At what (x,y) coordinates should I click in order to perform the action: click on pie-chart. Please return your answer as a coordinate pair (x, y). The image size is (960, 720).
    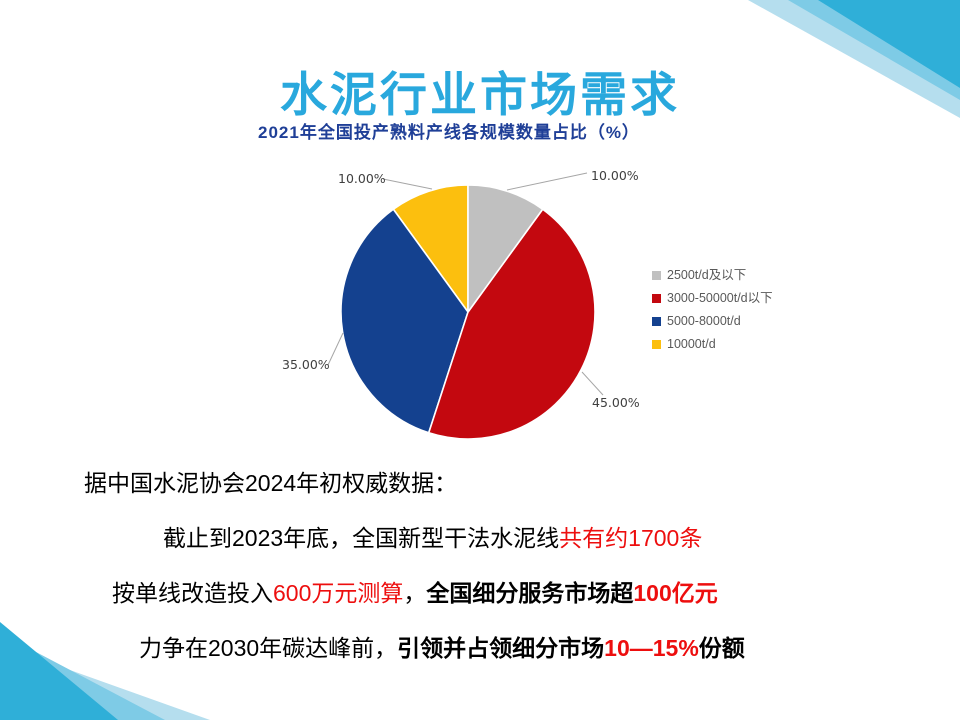
    Looking at the image, I should click on (465, 306).